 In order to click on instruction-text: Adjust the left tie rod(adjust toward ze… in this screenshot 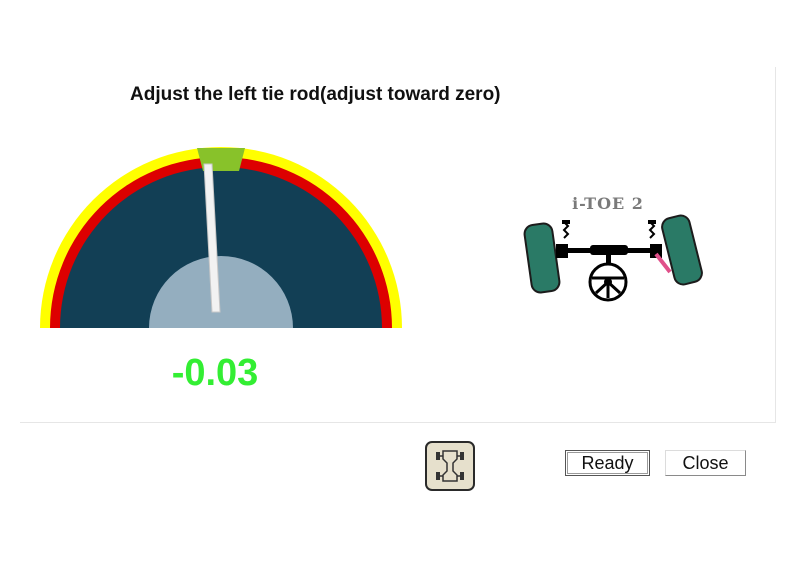, I will do `click(315, 94)`.